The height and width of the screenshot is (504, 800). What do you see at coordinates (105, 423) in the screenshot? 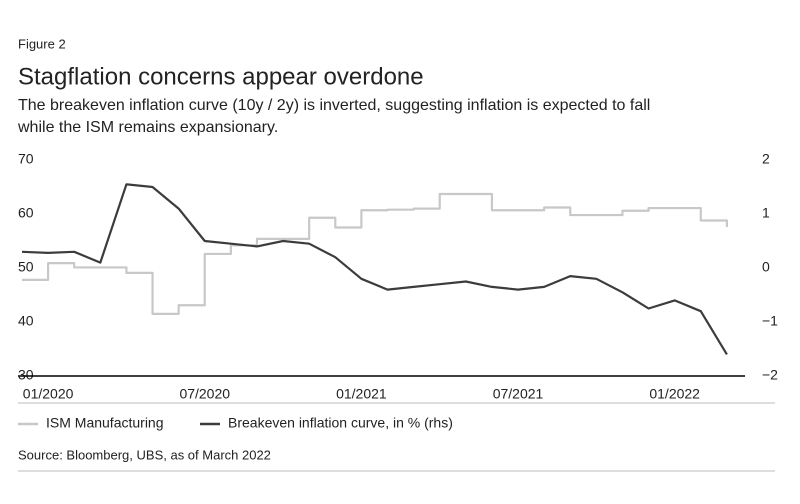
I see `legend-label: ISM Manufacturing` at bounding box center [105, 423].